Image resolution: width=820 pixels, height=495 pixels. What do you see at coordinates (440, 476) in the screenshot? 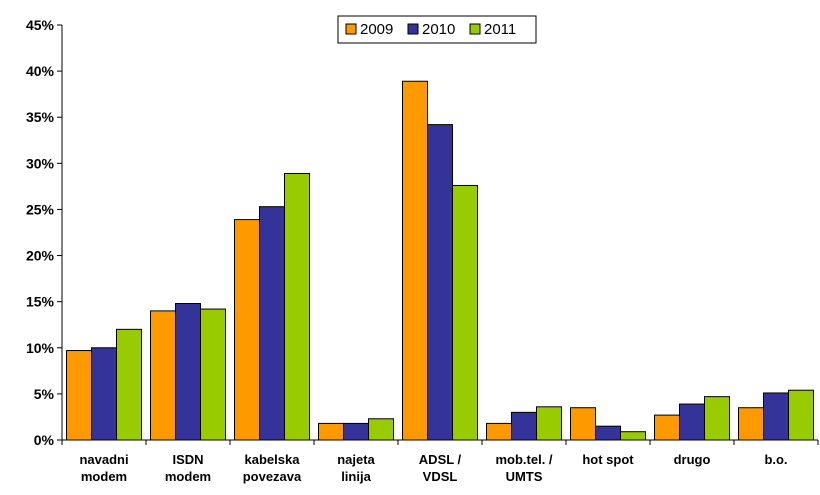
I see `category-label: VDSL` at bounding box center [440, 476].